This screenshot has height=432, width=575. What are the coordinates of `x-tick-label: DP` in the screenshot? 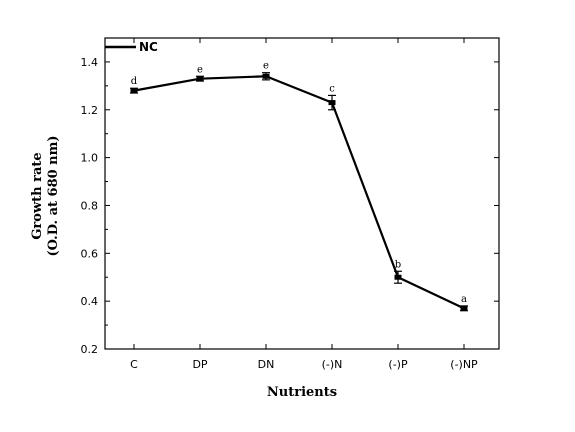 It's located at (199, 364).